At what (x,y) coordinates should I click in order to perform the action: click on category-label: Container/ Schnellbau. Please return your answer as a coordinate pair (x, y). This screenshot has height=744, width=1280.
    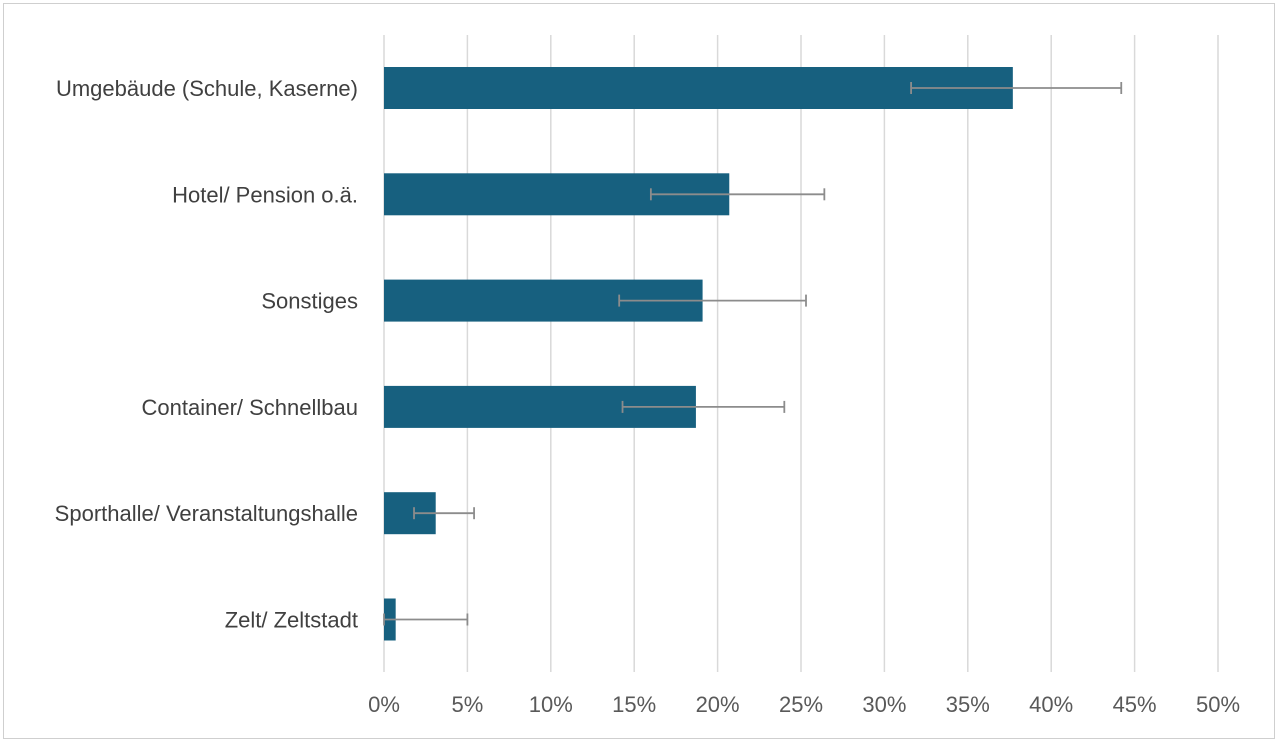
    Looking at the image, I should click on (250, 407).